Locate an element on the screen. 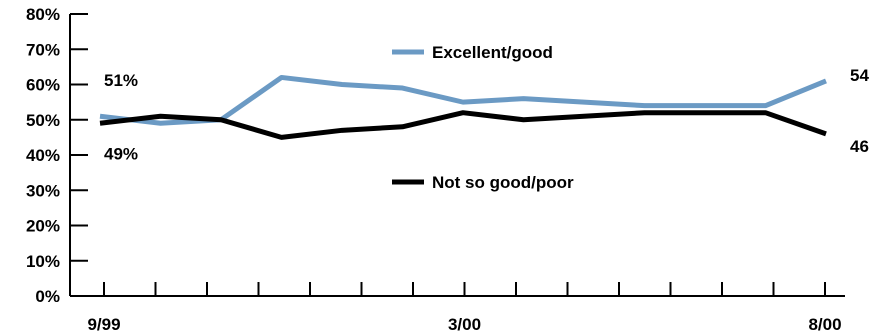  legend-label-not-so-good-poor: Not so good/poor is located at coordinates (503, 182).